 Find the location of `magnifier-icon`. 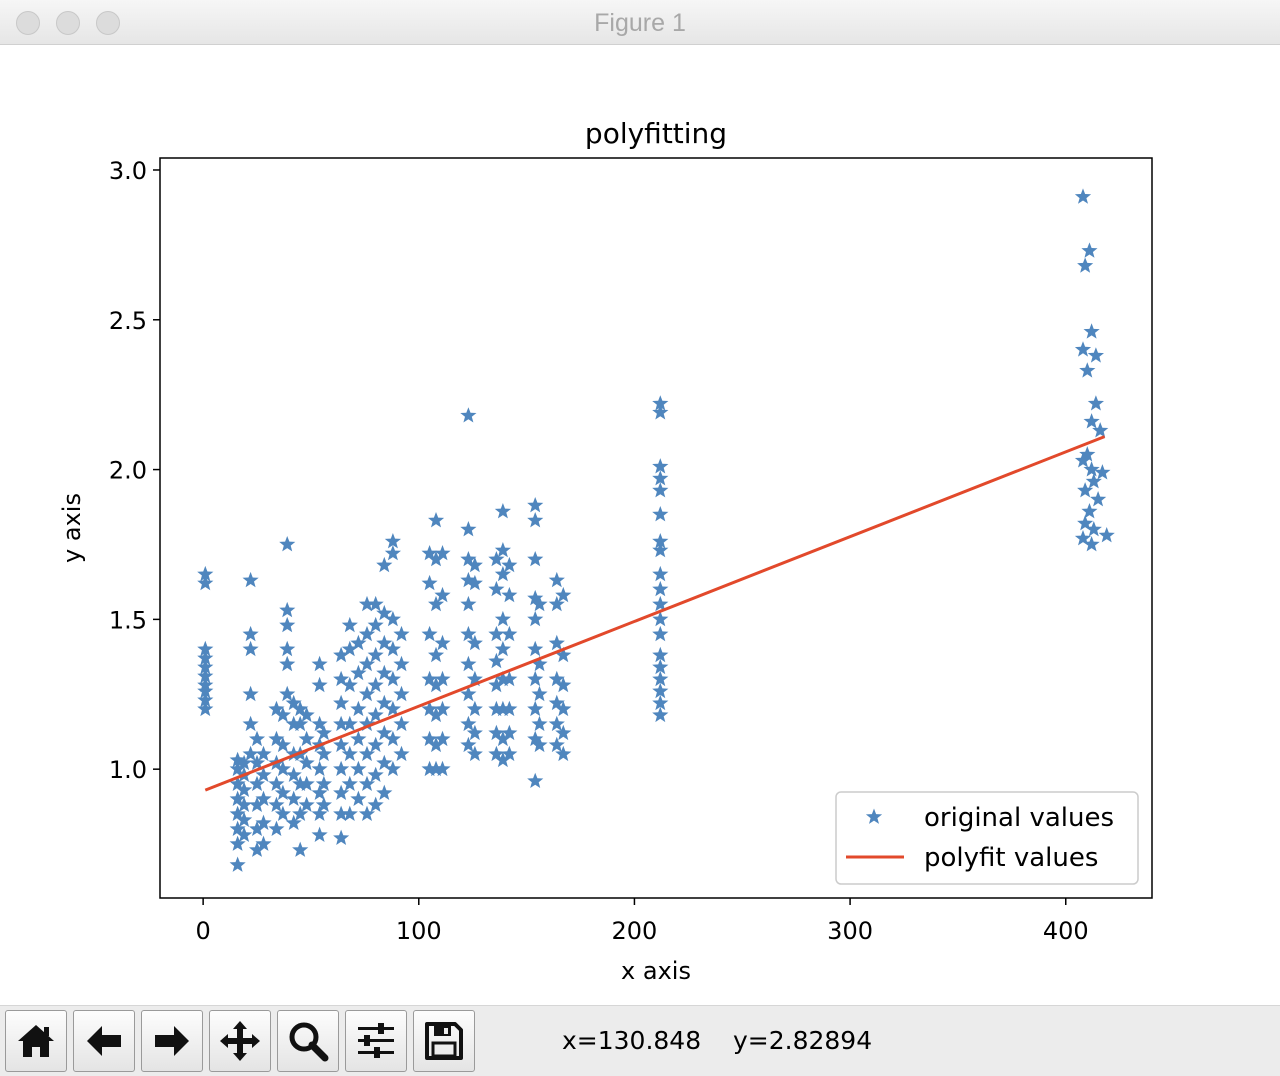

magnifier-icon is located at coordinates (309, 1042).